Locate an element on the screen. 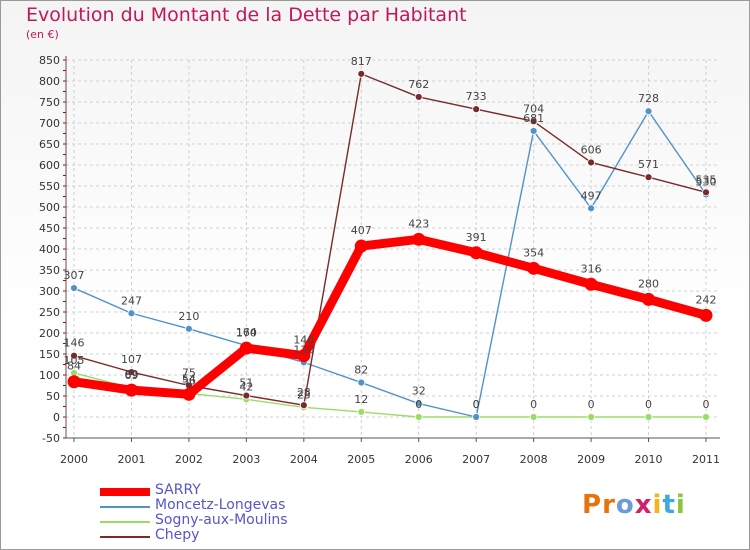  data-label: 728 is located at coordinates (648, 98).